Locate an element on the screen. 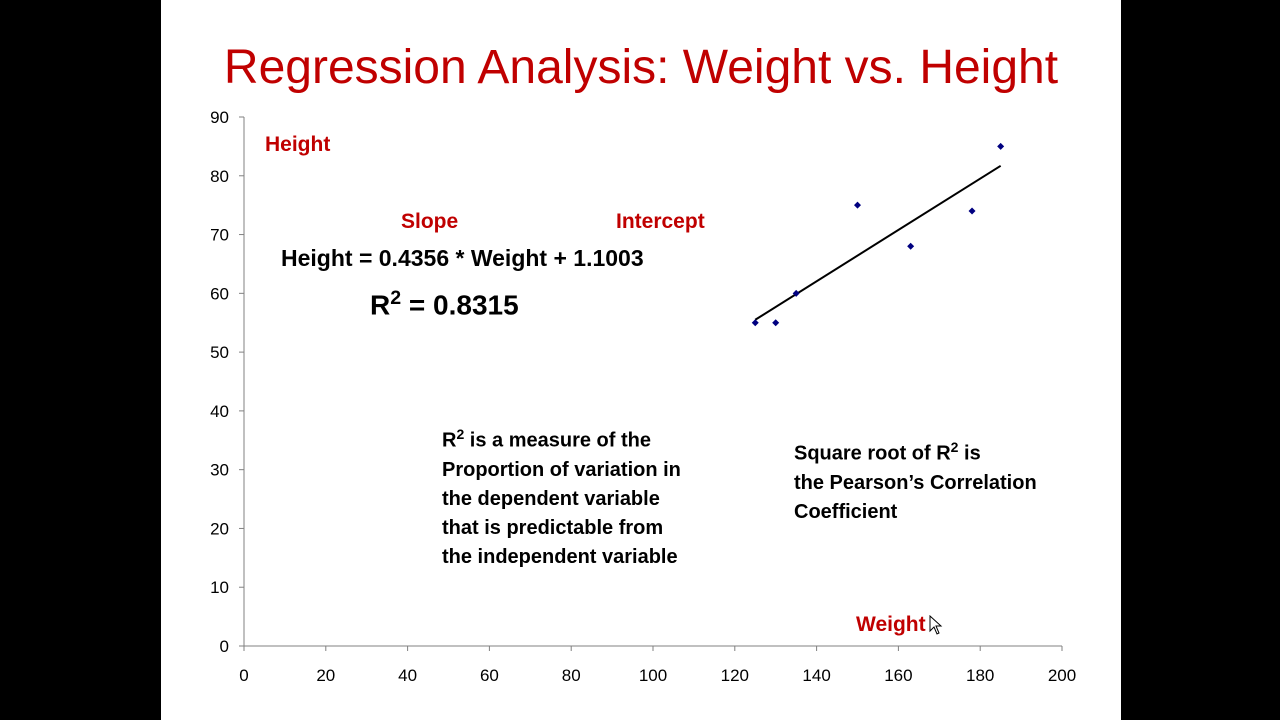 This screenshot has height=720, width=1280. x-tick-label: 180 is located at coordinates (980, 675).